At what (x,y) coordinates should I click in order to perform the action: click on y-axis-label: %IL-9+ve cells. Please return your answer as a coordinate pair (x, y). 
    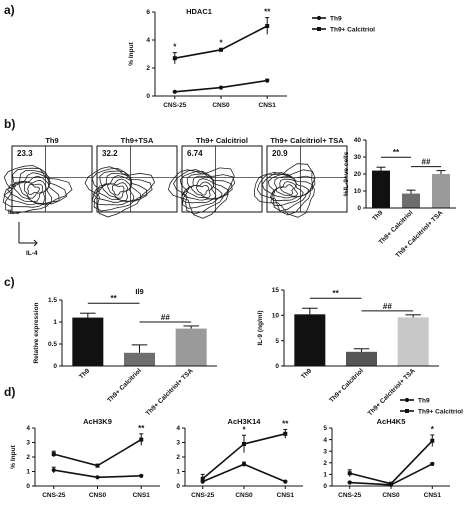
    Looking at the image, I should click on (346, 173).